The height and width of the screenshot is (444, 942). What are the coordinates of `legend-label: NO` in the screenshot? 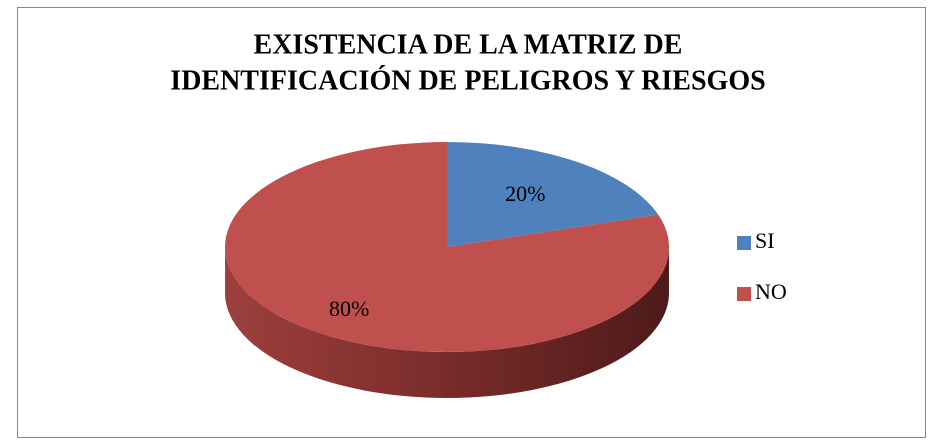 It's located at (771, 291).